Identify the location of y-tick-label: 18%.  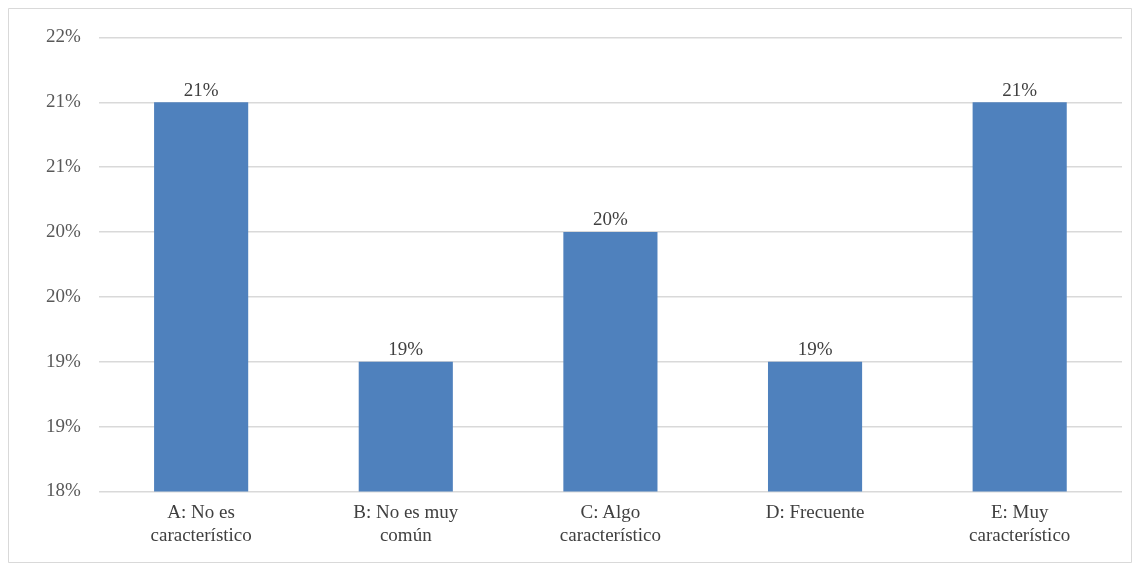
(63, 490).